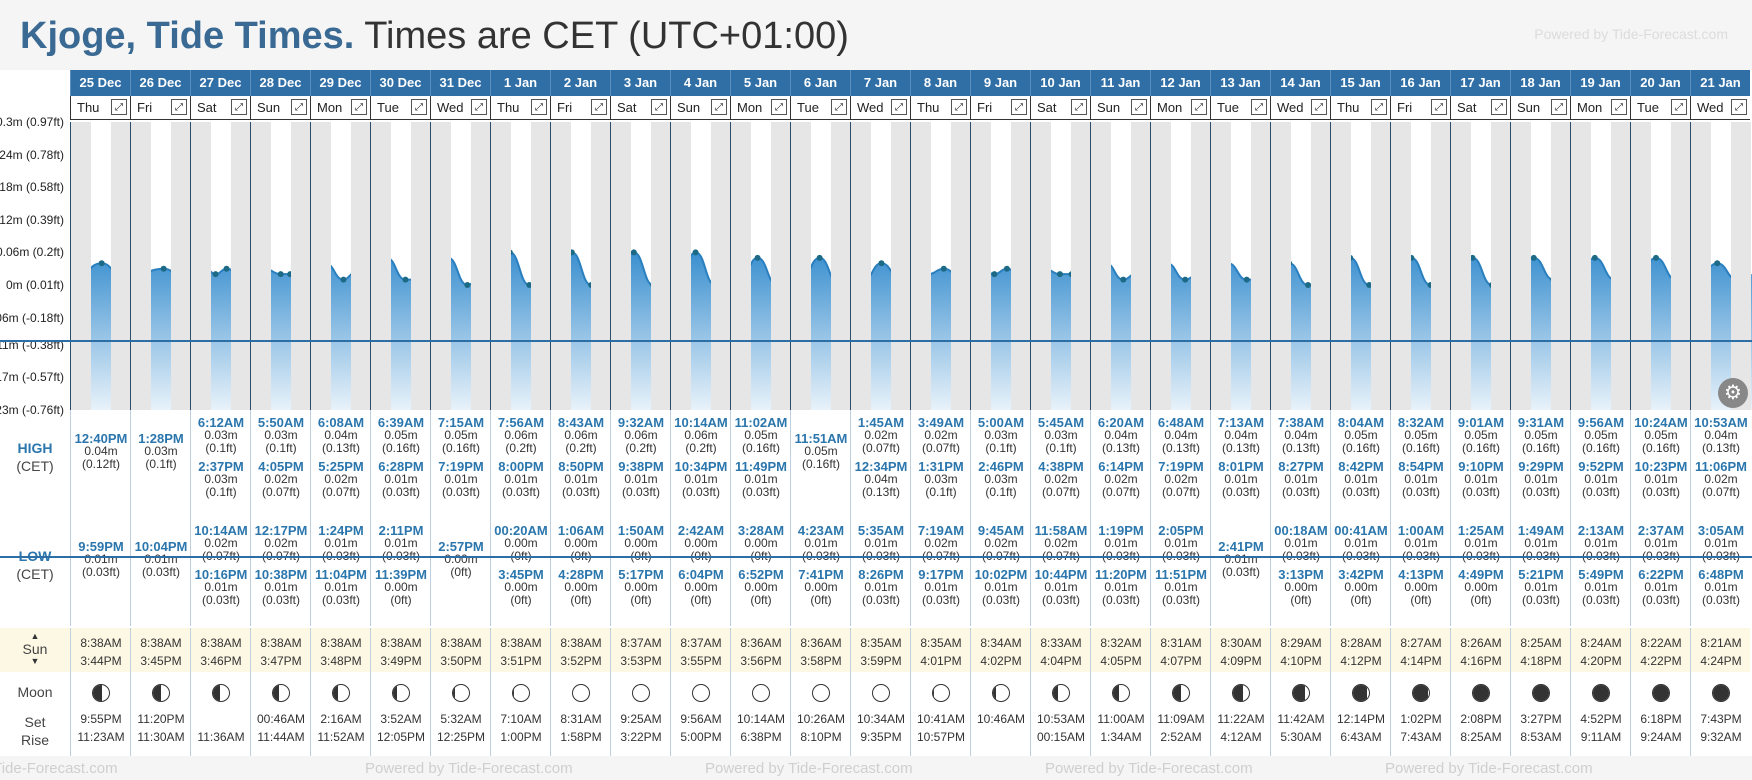 This screenshot has width=1752, height=780. I want to click on moonset-time: 3:27PM, so click(1541, 719).